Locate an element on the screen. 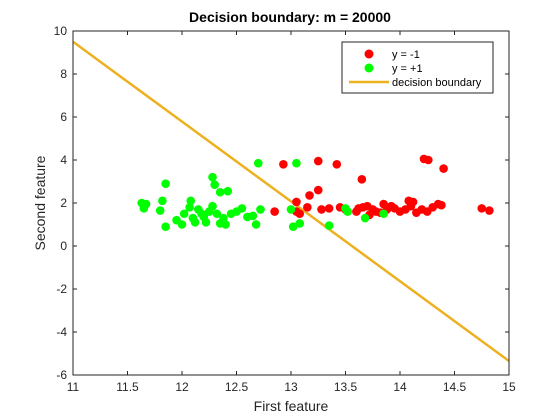 The image size is (560, 420). y-tick-label: -4 is located at coordinates (61, 332).